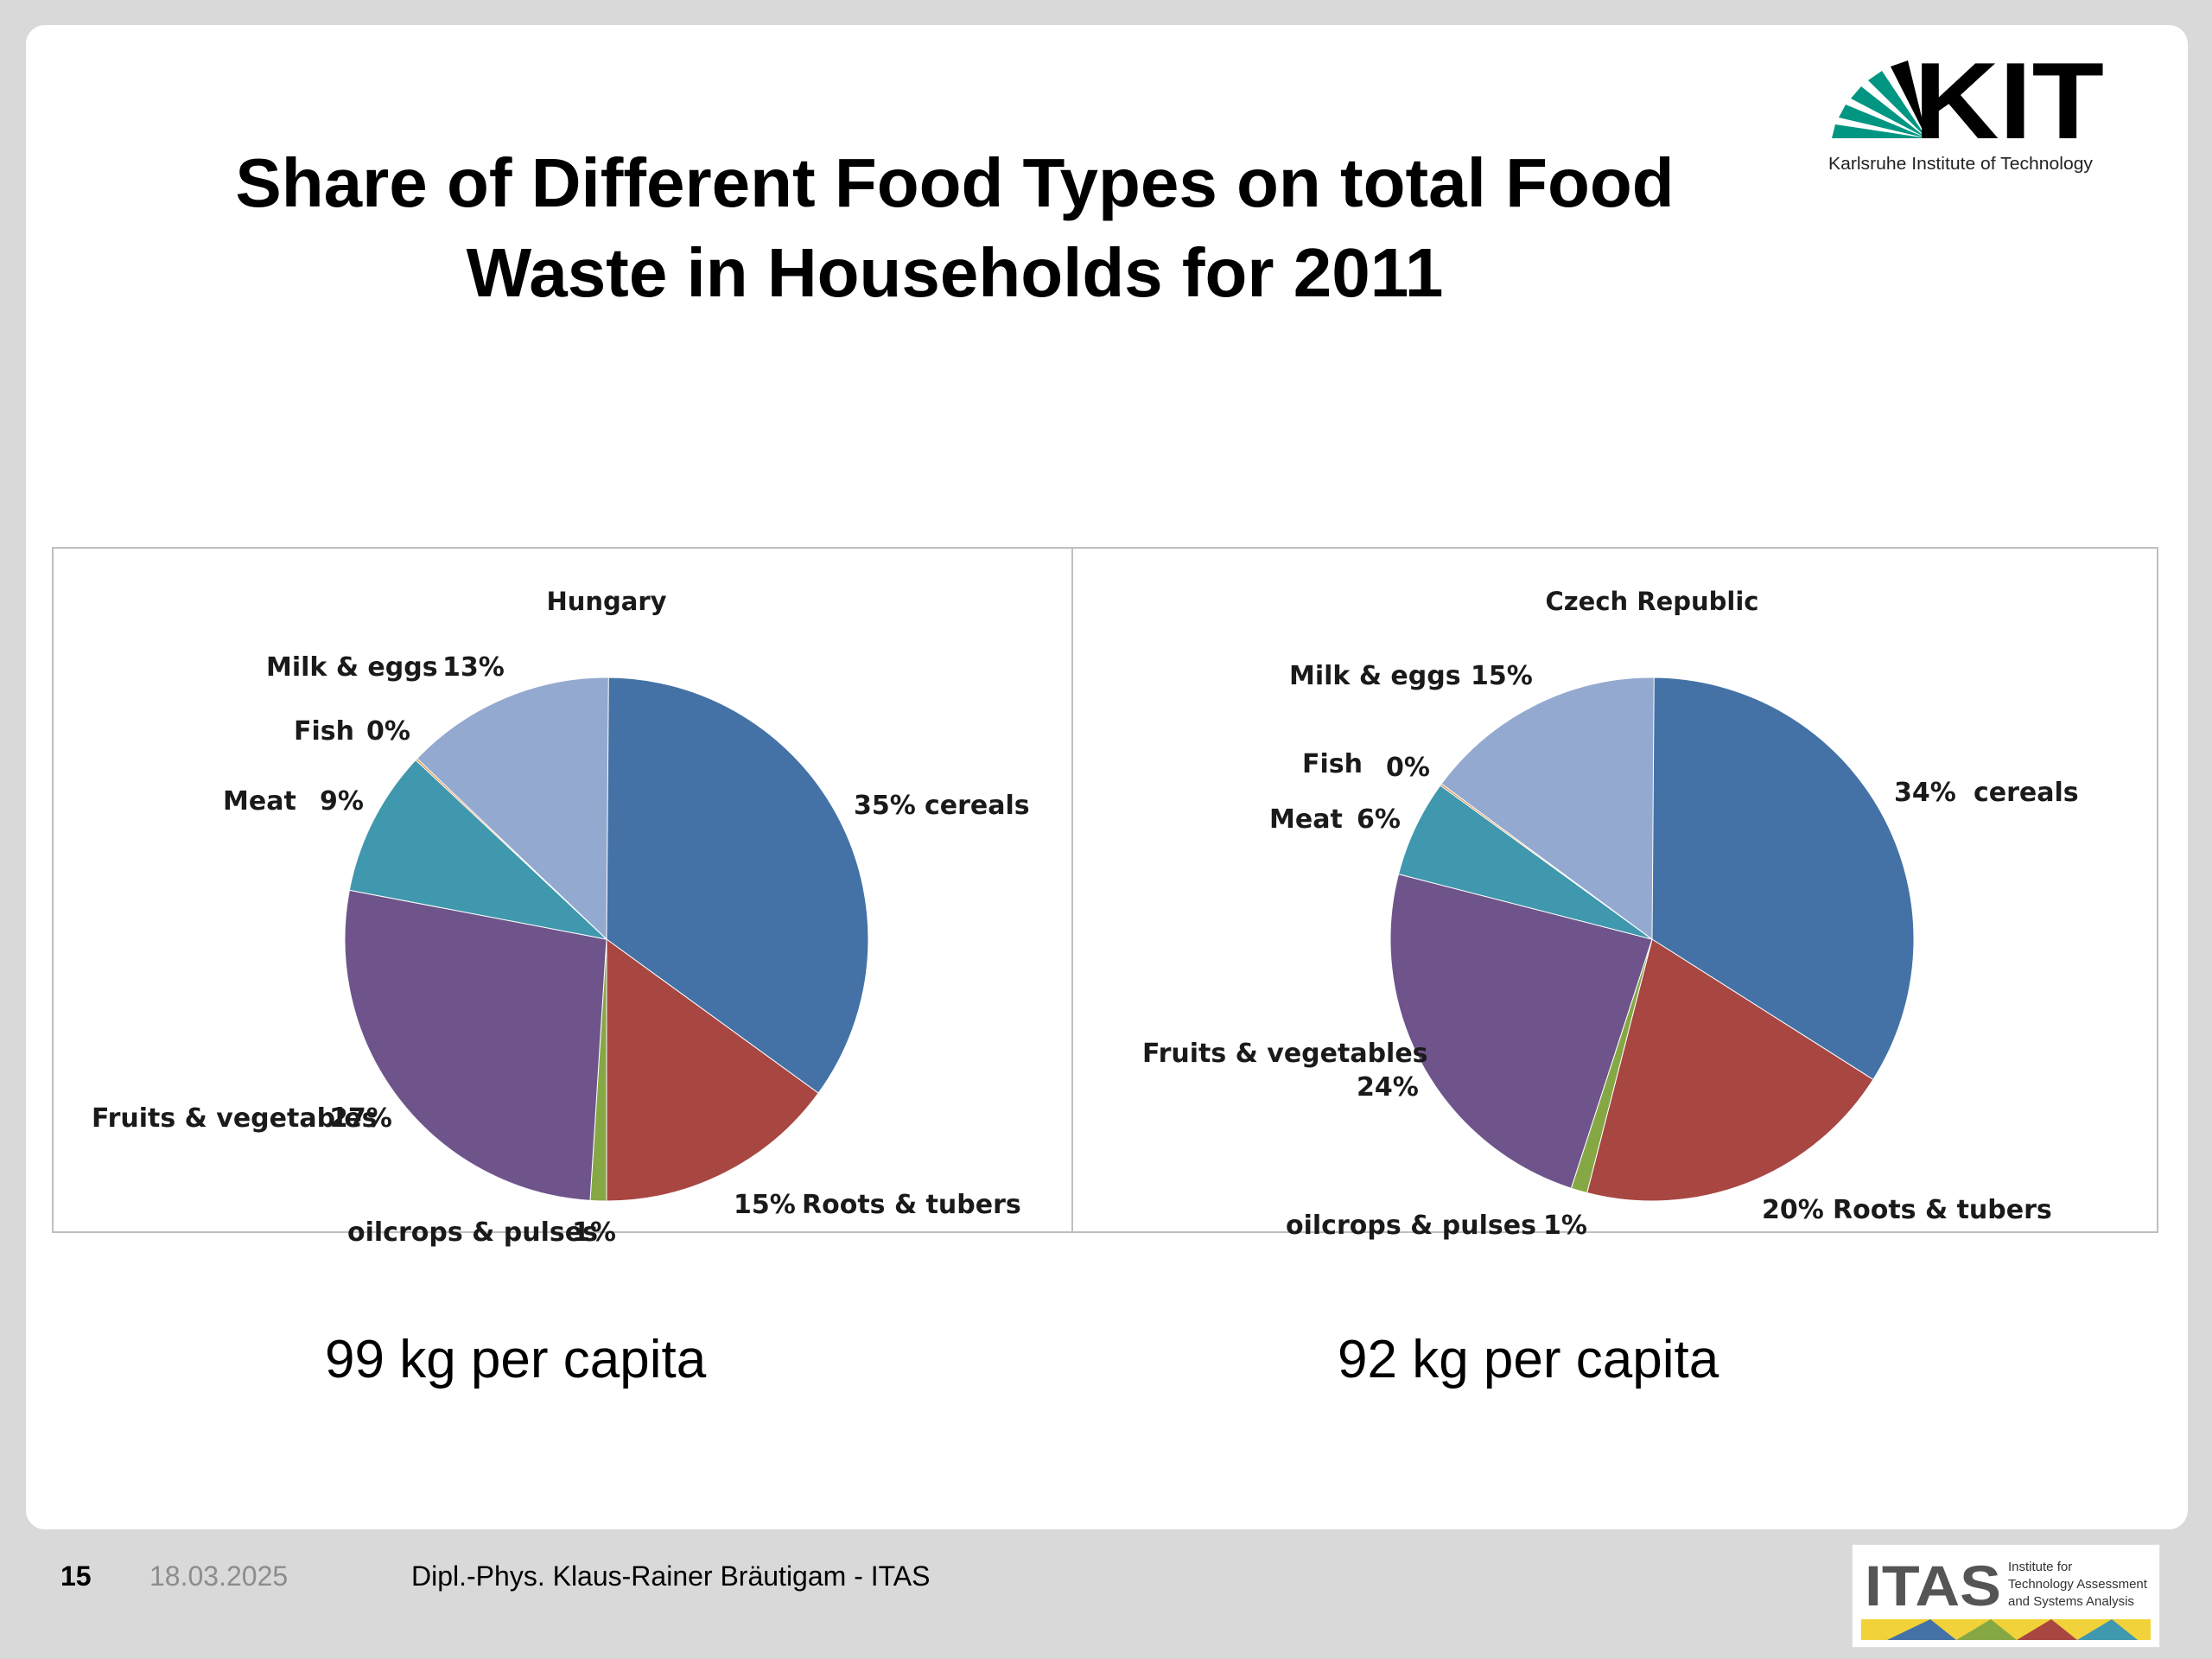 The height and width of the screenshot is (1659, 2212). What do you see at coordinates (478, 849) in the screenshot?
I see `pie-slice-hu-meat` at bounding box center [478, 849].